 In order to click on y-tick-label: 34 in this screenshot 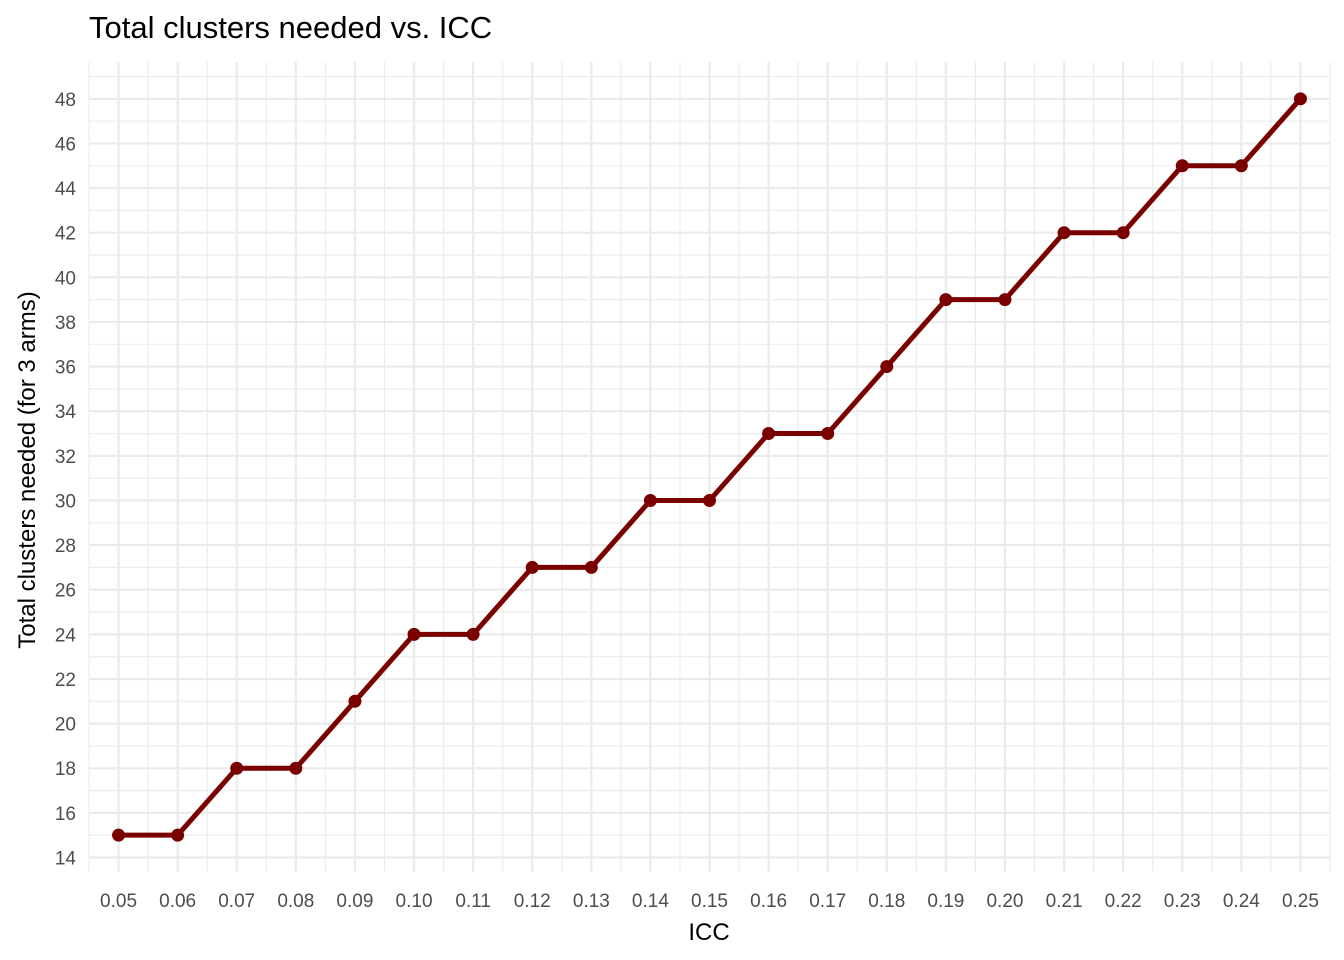, I will do `click(66, 412)`.